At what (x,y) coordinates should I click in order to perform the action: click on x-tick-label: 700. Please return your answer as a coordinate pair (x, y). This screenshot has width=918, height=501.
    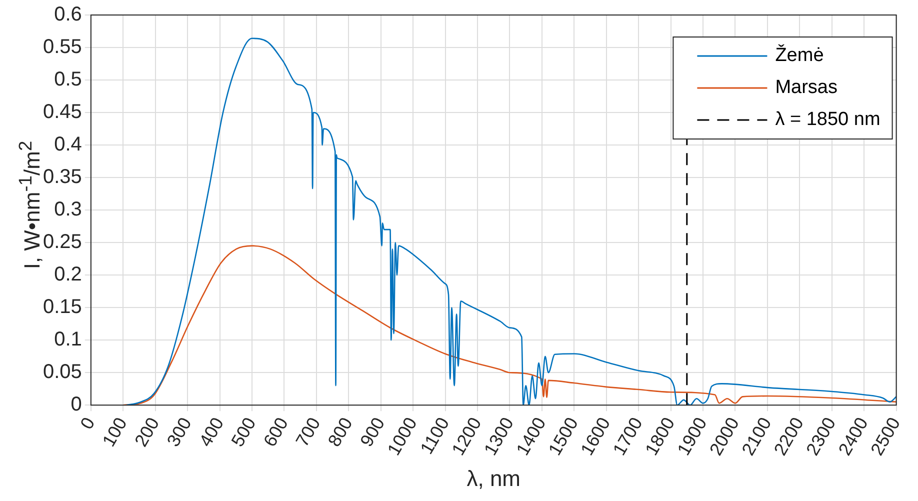
    Looking at the image, I should click on (308, 432).